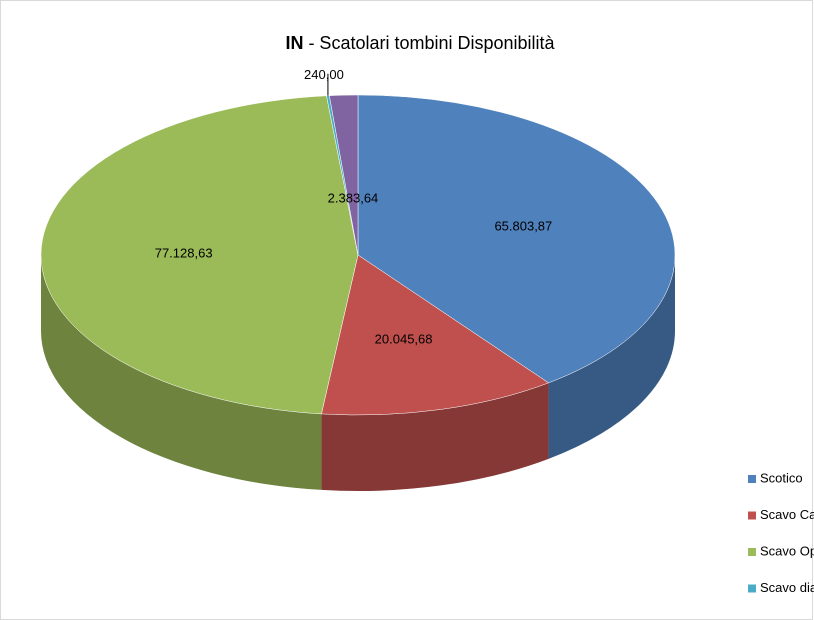  Describe the element at coordinates (429, 43) in the screenshot. I see `title-text: - Scatolari tombini Disponibilità` at that location.